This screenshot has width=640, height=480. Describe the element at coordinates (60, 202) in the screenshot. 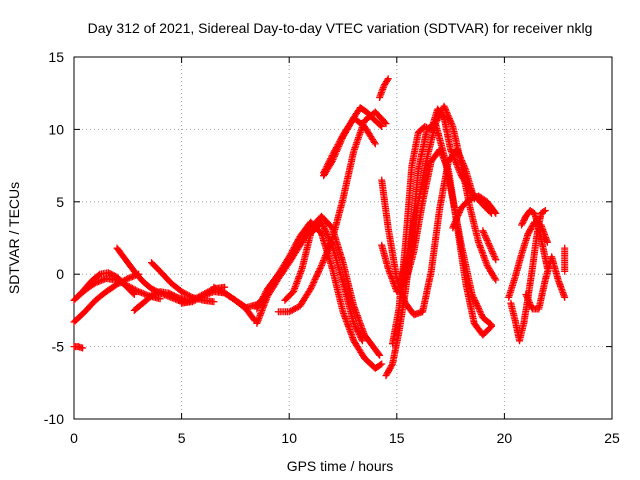

I see `y-tick-label: 5` at that location.